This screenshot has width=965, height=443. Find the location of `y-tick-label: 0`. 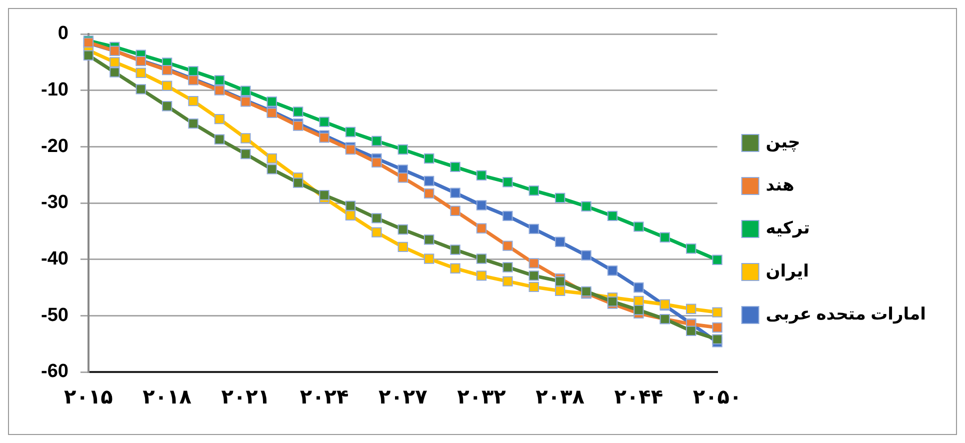

y-tick-label: 0 is located at coordinates (63, 33).